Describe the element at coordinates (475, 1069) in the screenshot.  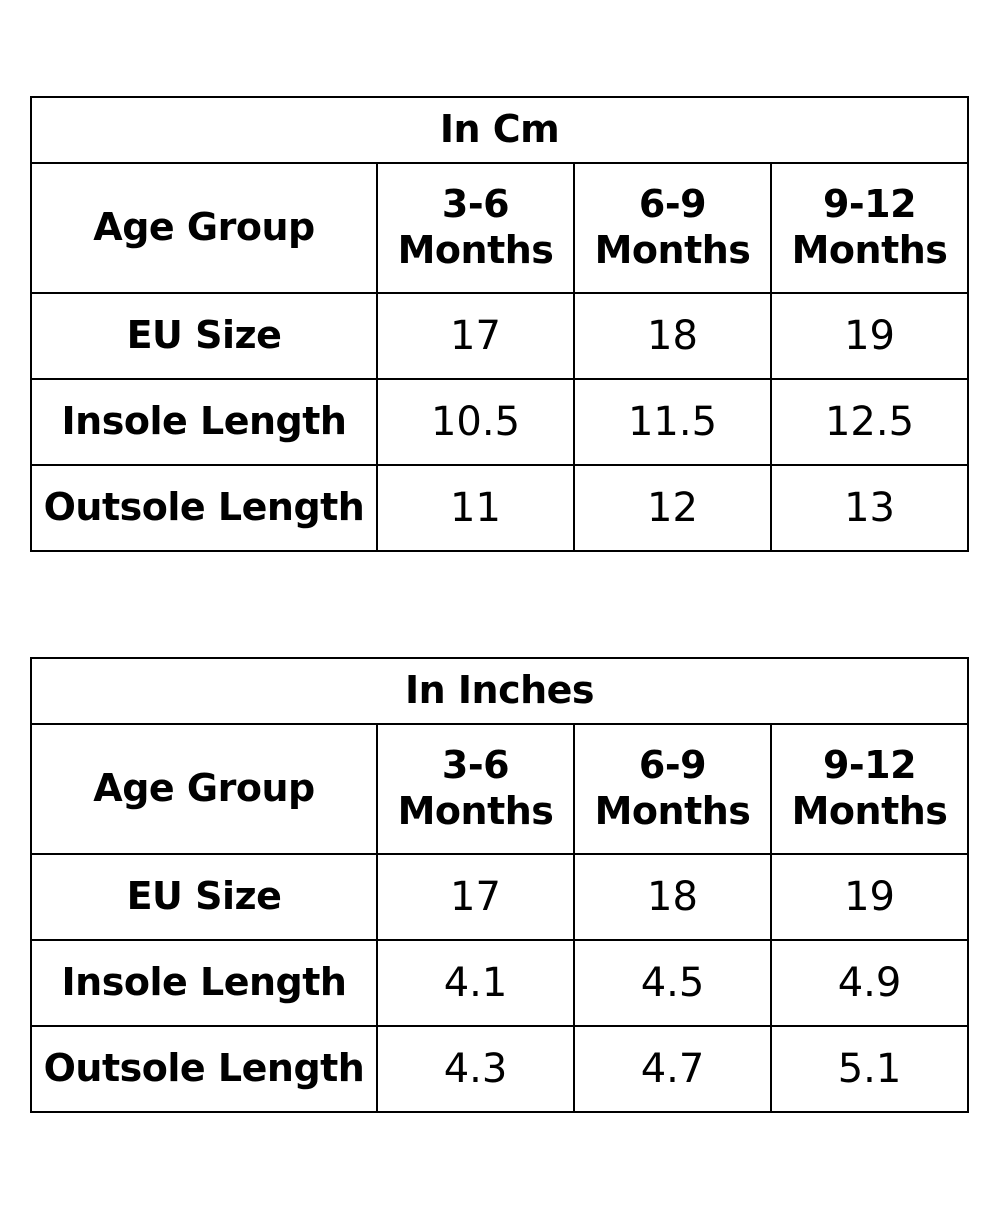
I see `table-cell: 4.3` at that location.